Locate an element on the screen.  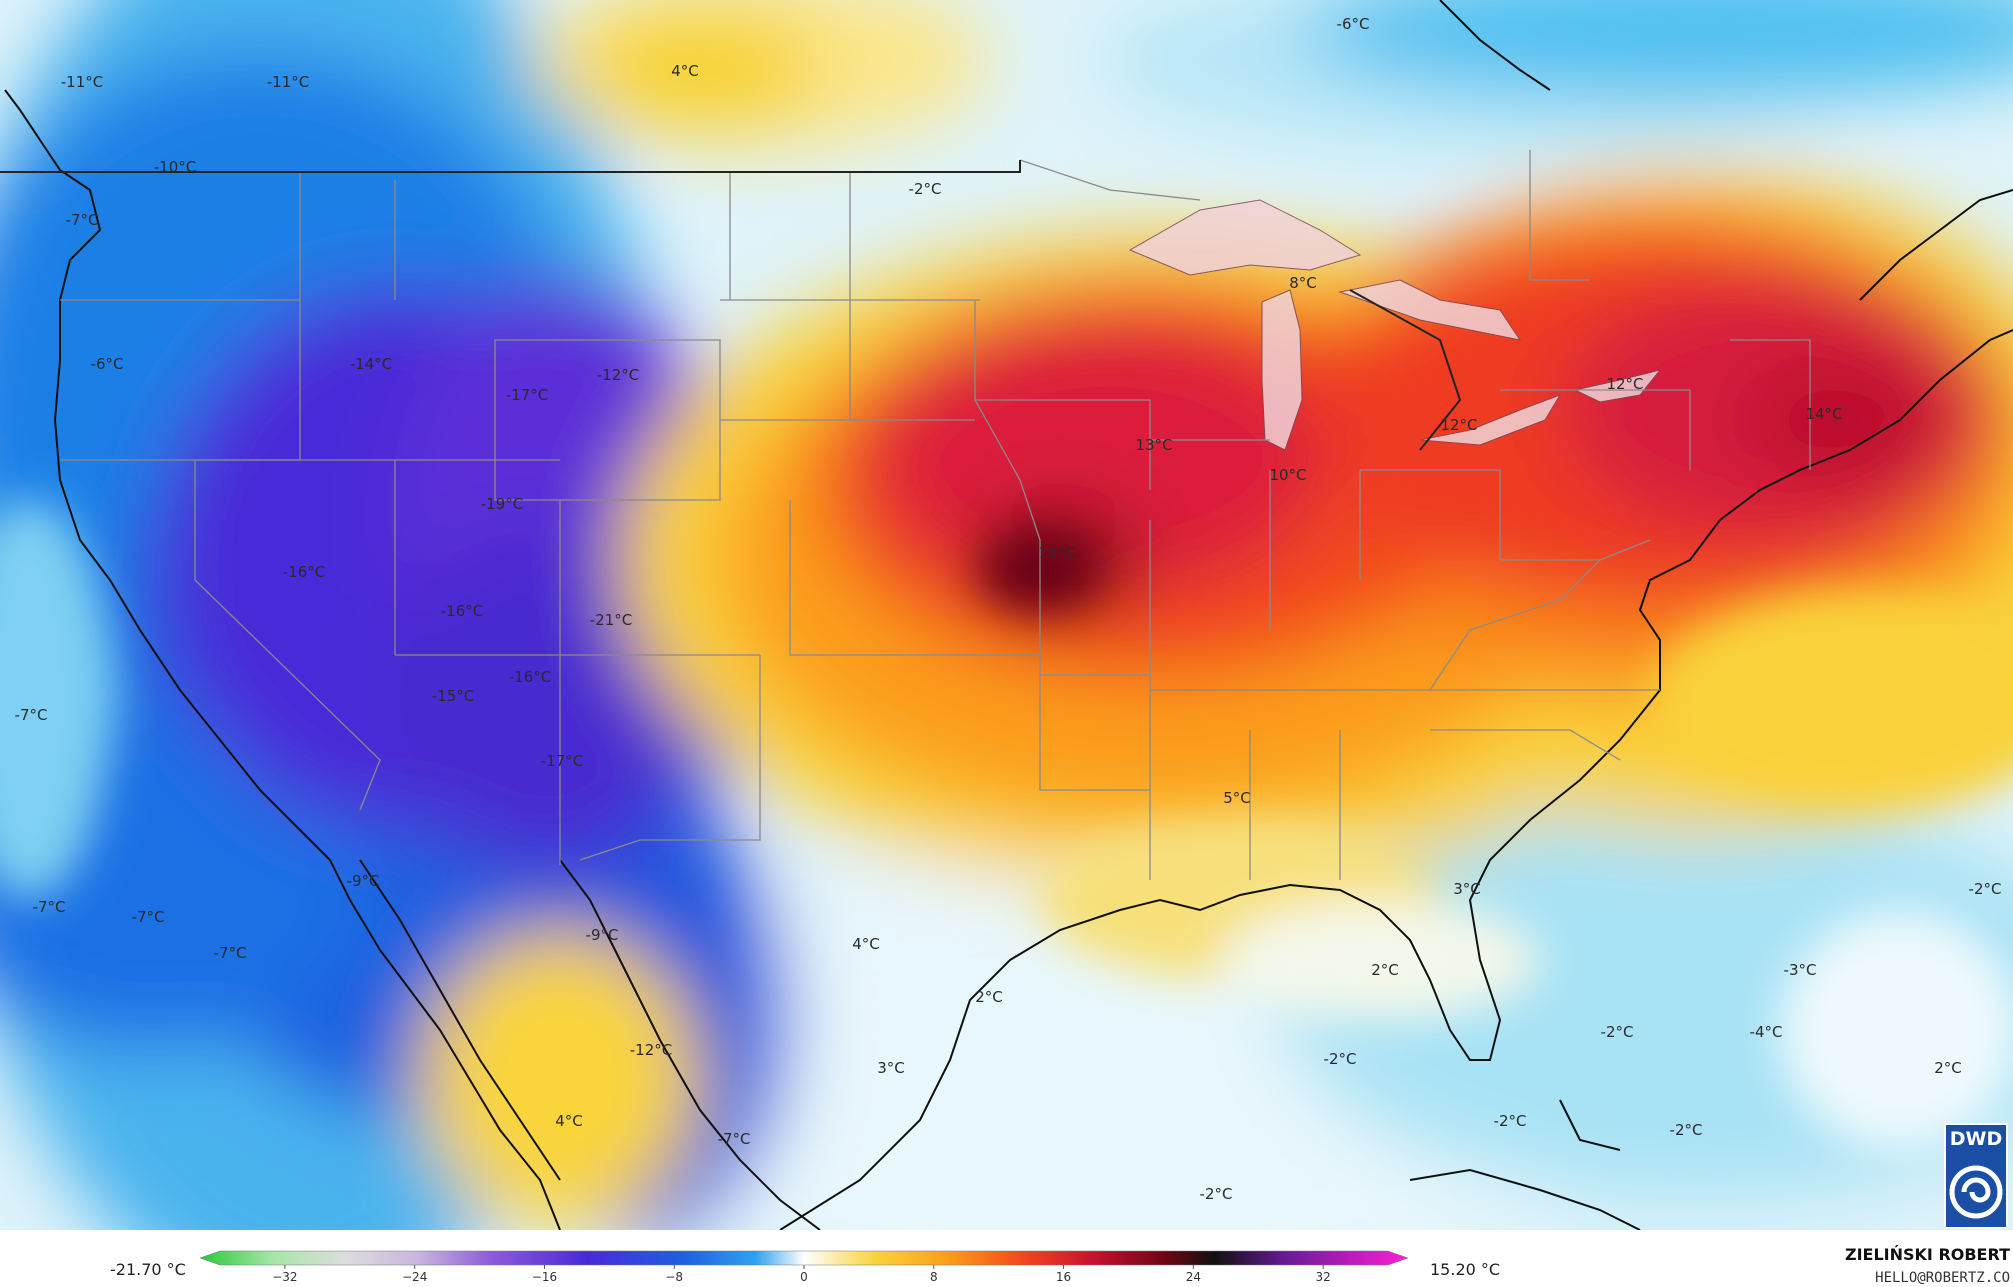
colorbar-ticks: −32 −24 −16 −8 0 8 16 24 32 is located at coordinates (801, 1274).